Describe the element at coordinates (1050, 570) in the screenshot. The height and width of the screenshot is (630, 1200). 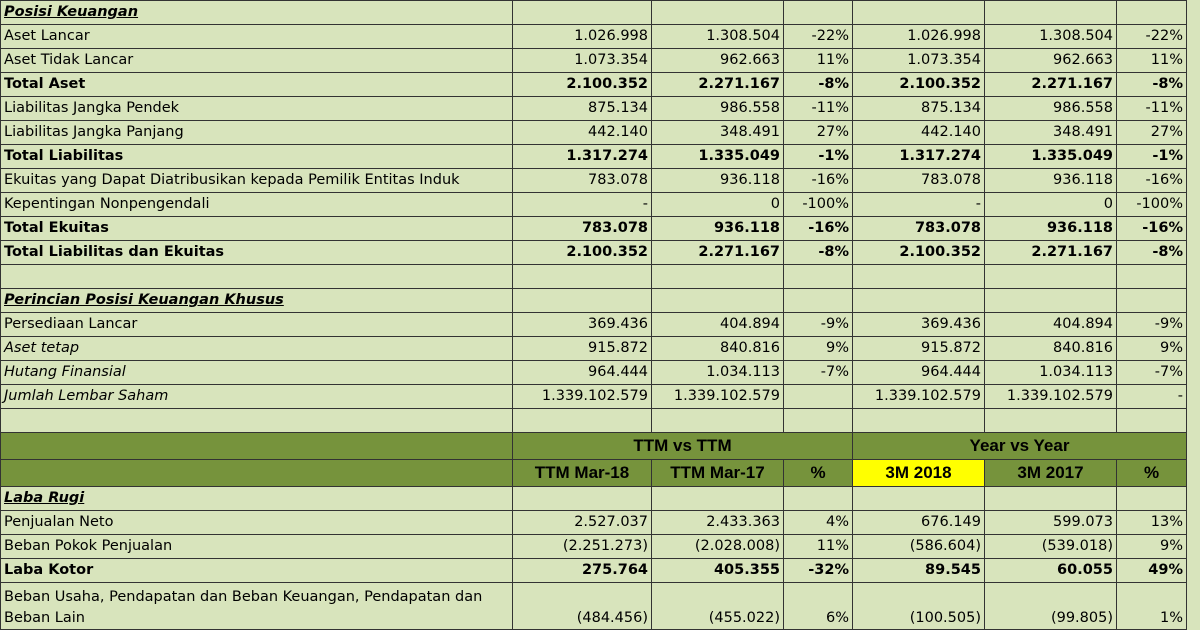
I see `value-cell: 60.055` at that location.